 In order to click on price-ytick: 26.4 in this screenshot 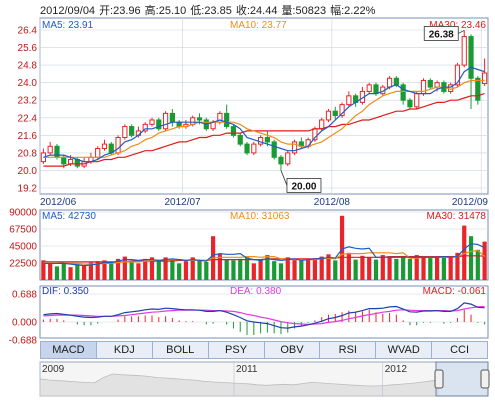, I will do `click(28, 31)`.